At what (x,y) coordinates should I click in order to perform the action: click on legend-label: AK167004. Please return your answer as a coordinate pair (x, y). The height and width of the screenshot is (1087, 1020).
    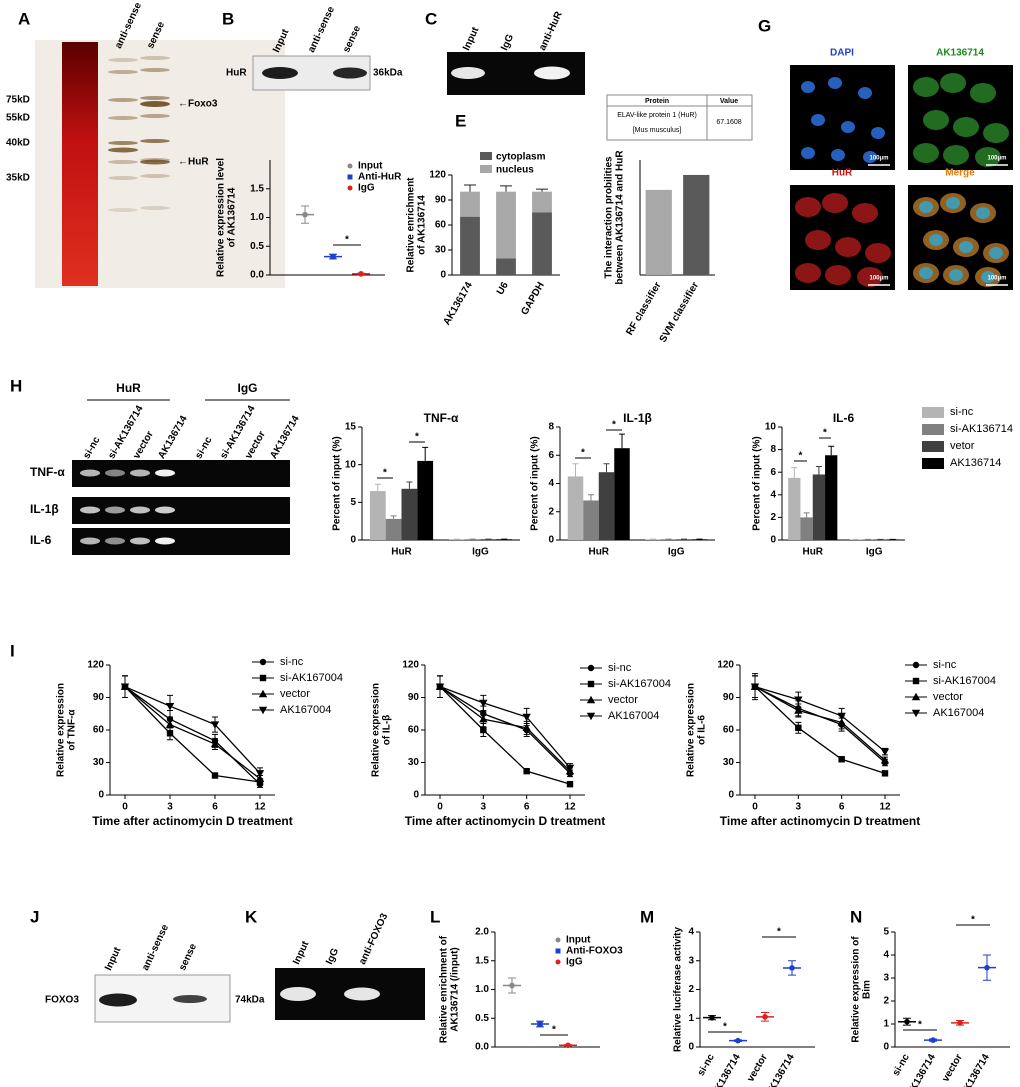
    Looking at the image, I should click on (633, 716).